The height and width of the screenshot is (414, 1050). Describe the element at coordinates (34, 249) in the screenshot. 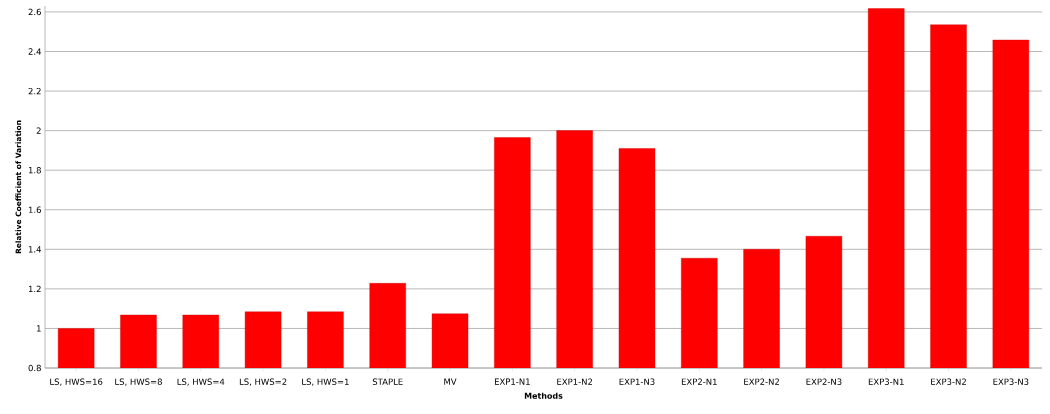

I see `y-tick-label: 1.4` at that location.